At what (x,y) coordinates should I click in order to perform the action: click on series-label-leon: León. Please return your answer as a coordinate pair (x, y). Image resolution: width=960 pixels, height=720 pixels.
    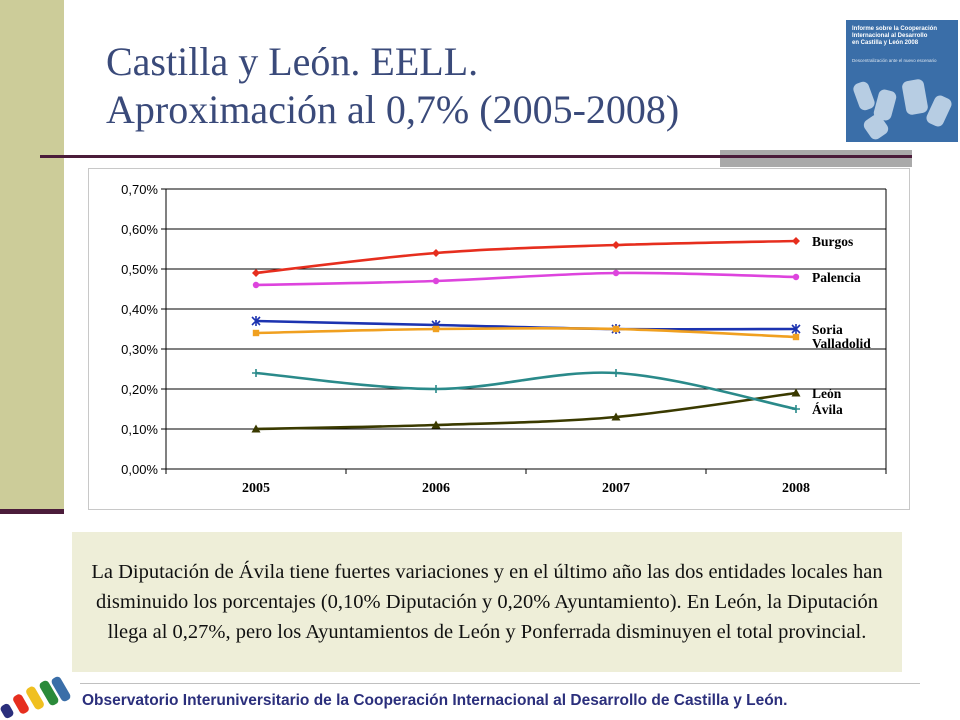
    Looking at the image, I should click on (827, 393).